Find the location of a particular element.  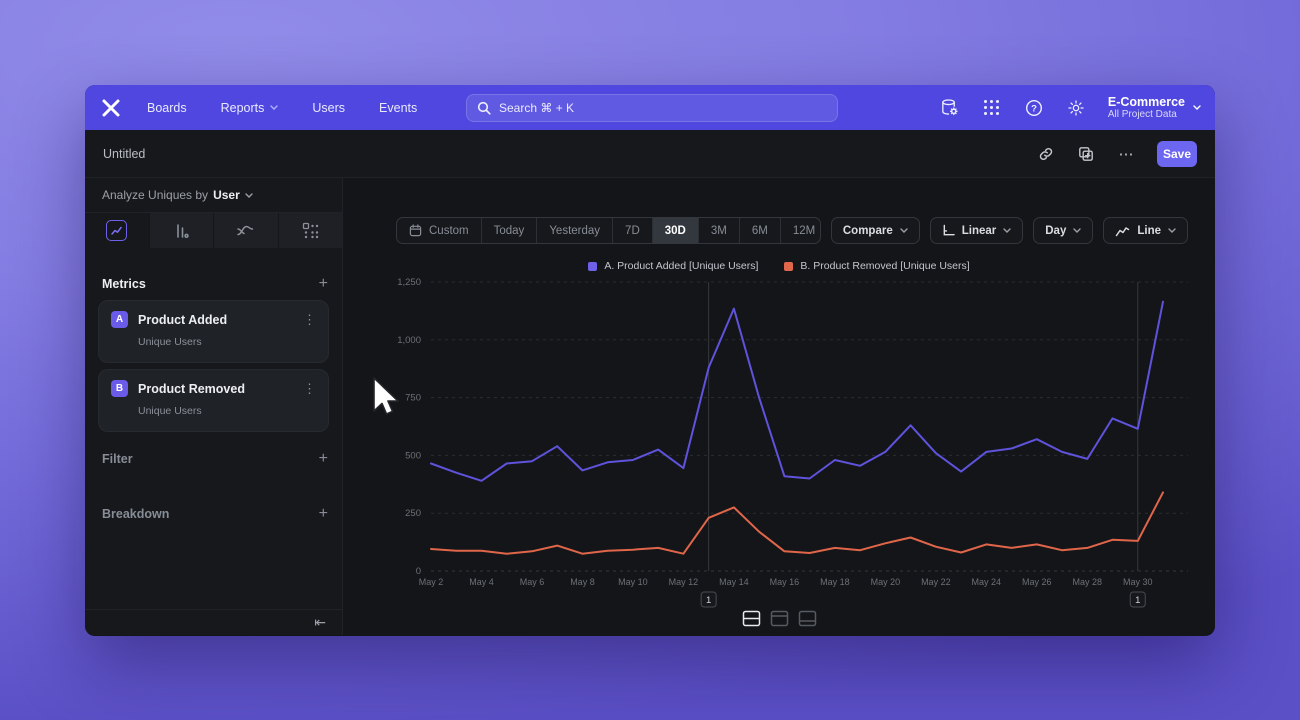

tab-insights is located at coordinates (117, 230).